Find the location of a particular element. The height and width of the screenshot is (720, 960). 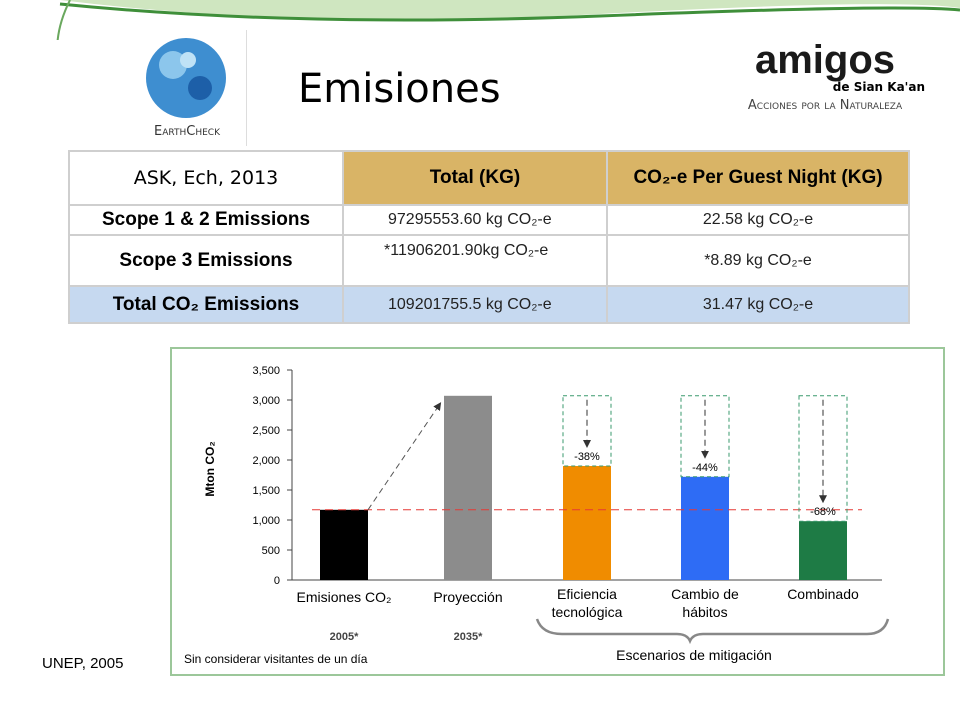

y-tick-label: 2,000 is located at coordinates (266, 461).